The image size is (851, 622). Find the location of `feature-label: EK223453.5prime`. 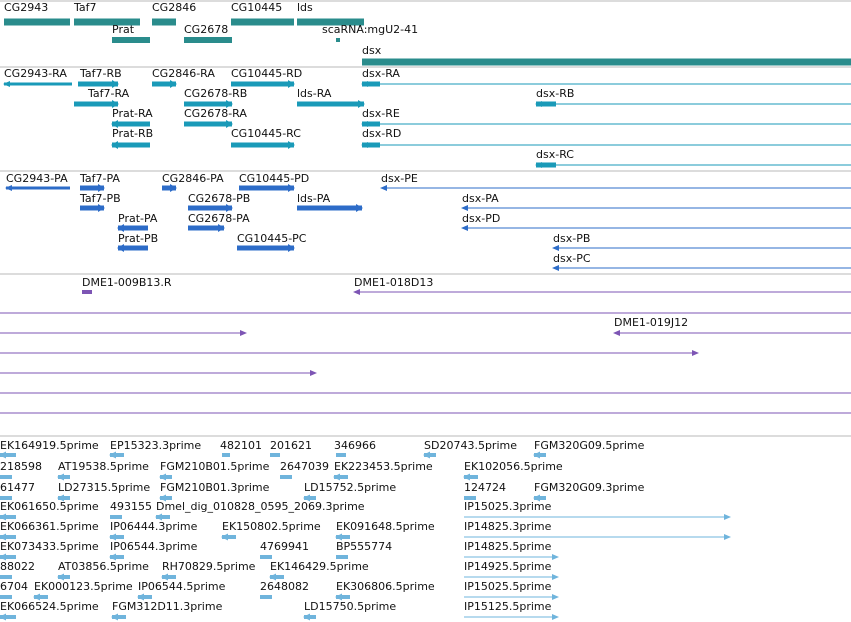

feature-label: EK223453.5prime is located at coordinates (383, 466).